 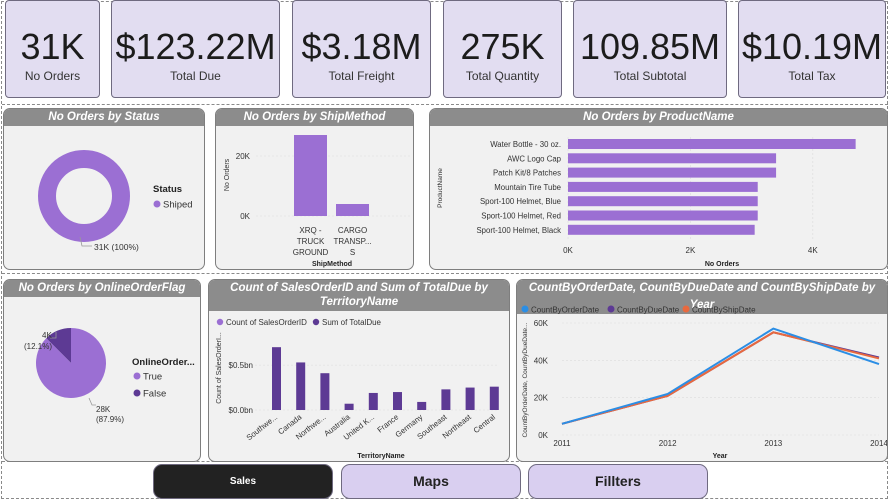 What do you see at coordinates (104, 117) in the screenshot?
I see `chart-title: No Orders by Status` at bounding box center [104, 117].